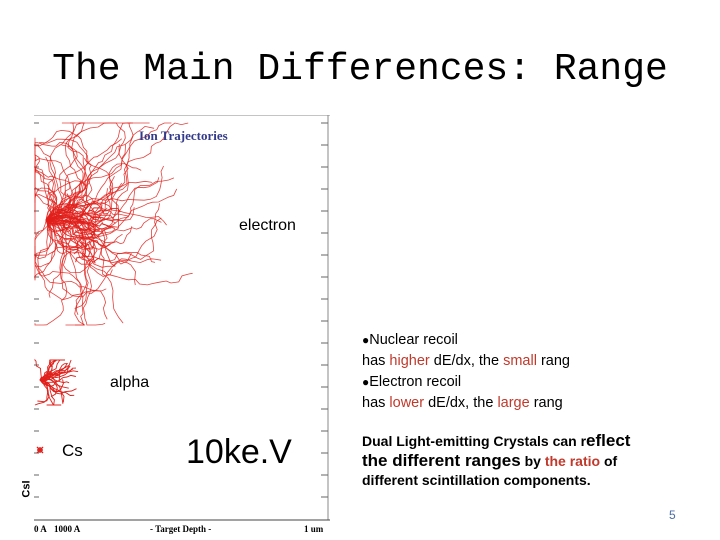  Describe the element at coordinates (572, 461) in the screenshot. I see `dual-text-5: the ratio` at that location.